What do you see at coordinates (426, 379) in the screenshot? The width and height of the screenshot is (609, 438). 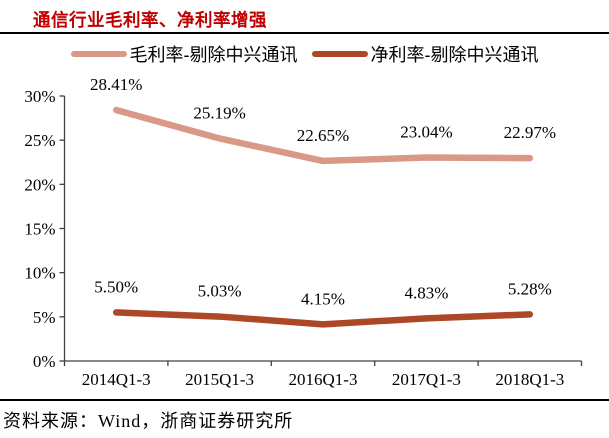 I see `x-category-label: 2017Q1-3` at bounding box center [426, 379].